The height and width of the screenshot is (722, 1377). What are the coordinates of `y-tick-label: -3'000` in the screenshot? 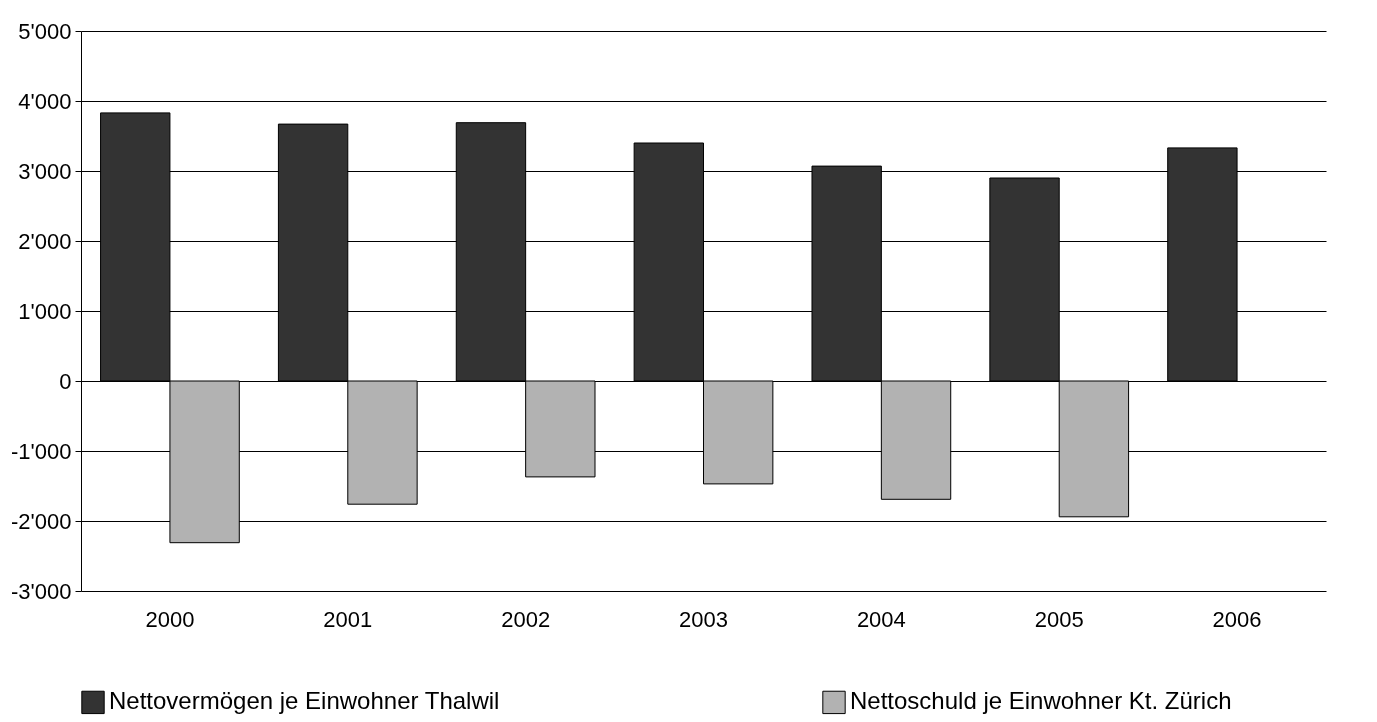 It's located at (41, 591).